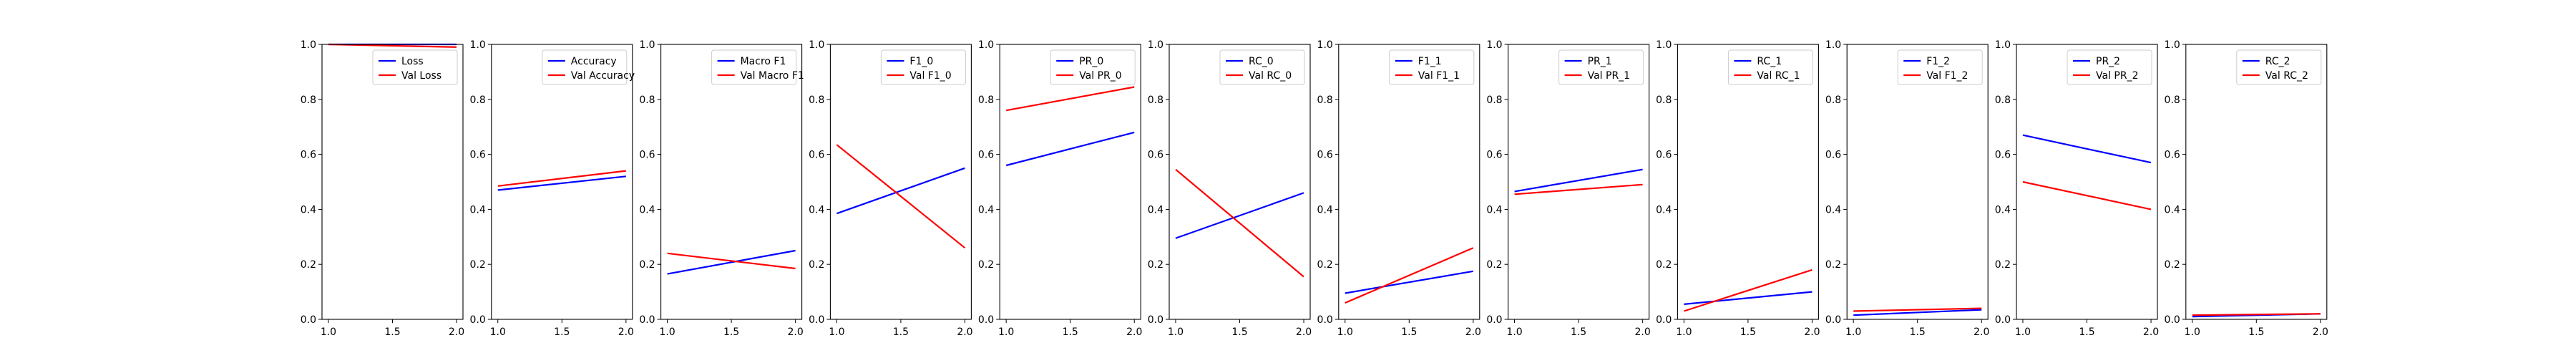 This screenshot has width=2576, height=358. I want to click on legend-label: Val PR_1, so click(1609, 76).